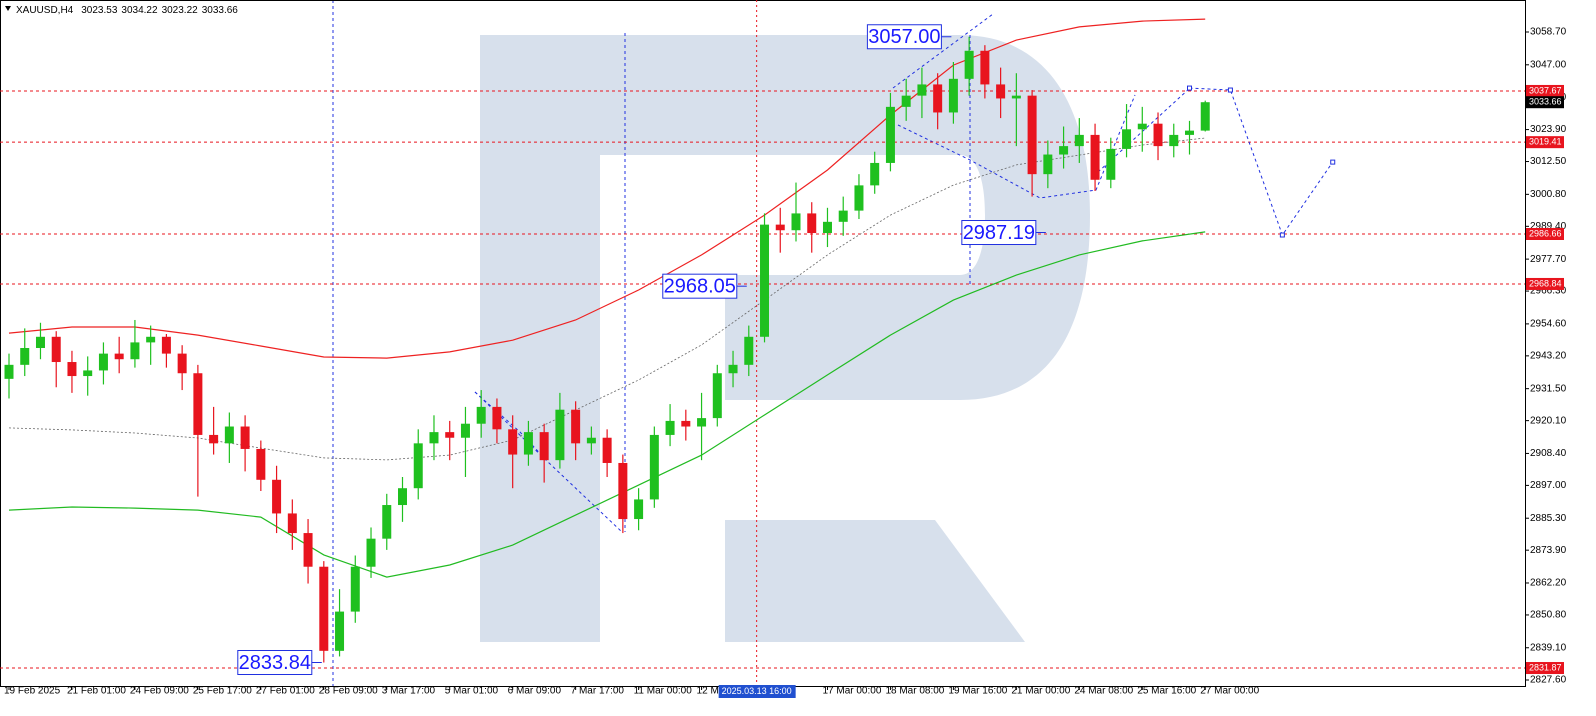 The image size is (1596, 716). I want to click on x-tick-label: 21 Feb 01:00, so click(96, 691).